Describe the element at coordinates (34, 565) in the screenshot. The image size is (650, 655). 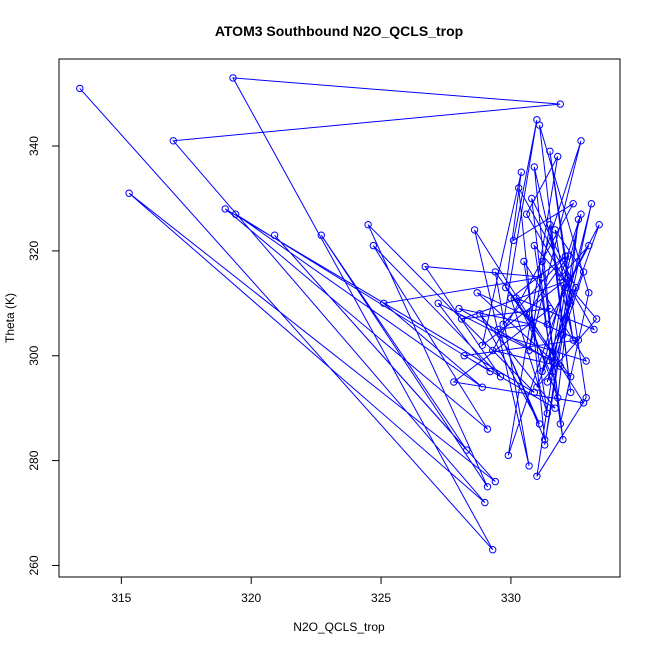
I see `y-tick-label: 260` at that location.